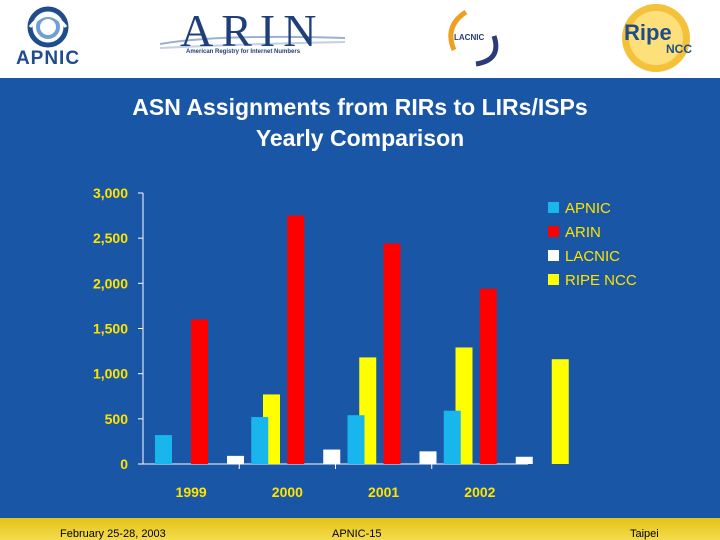 The width and height of the screenshot is (720, 540). Describe the element at coordinates (191, 492) in the screenshot. I see `x-tick-label: 1999` at that location.